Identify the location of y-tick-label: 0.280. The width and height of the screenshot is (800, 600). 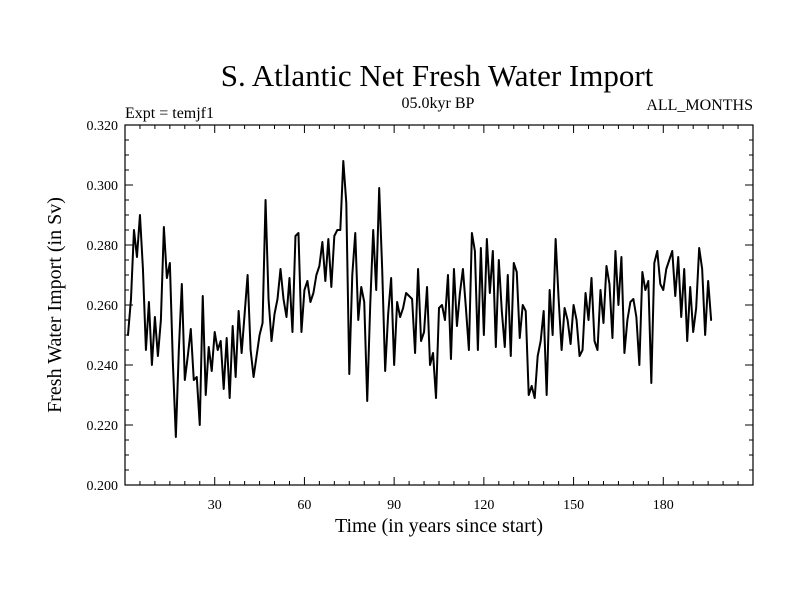
(103, 246).